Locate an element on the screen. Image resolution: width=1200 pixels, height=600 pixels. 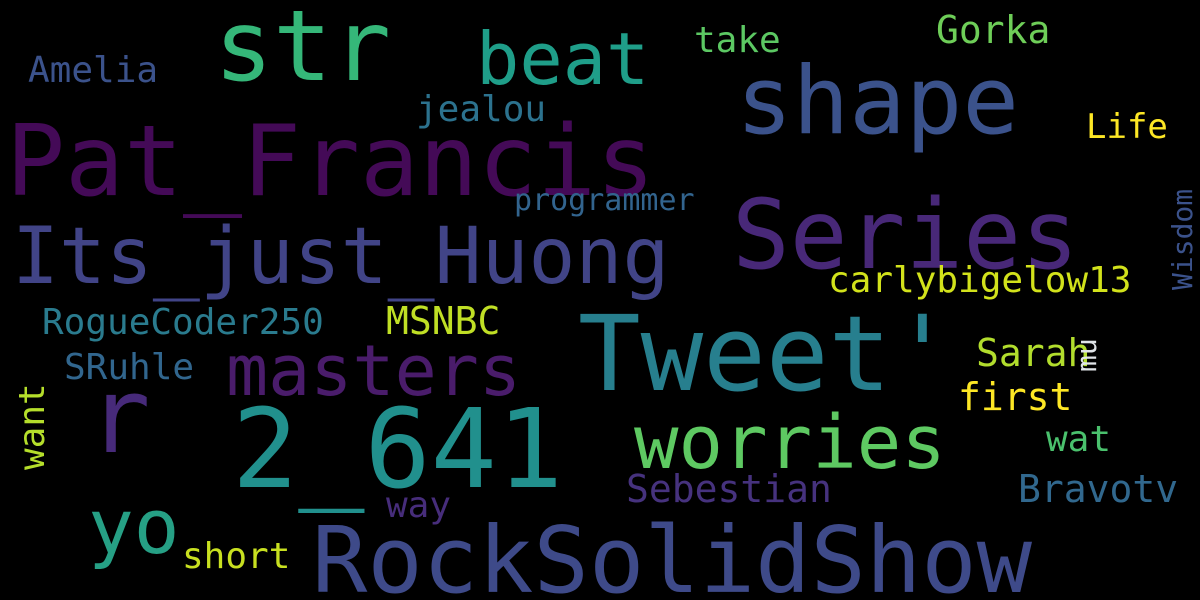
word-carlybigelow13: carlybigelow13 is located at coordinates (979, 280).